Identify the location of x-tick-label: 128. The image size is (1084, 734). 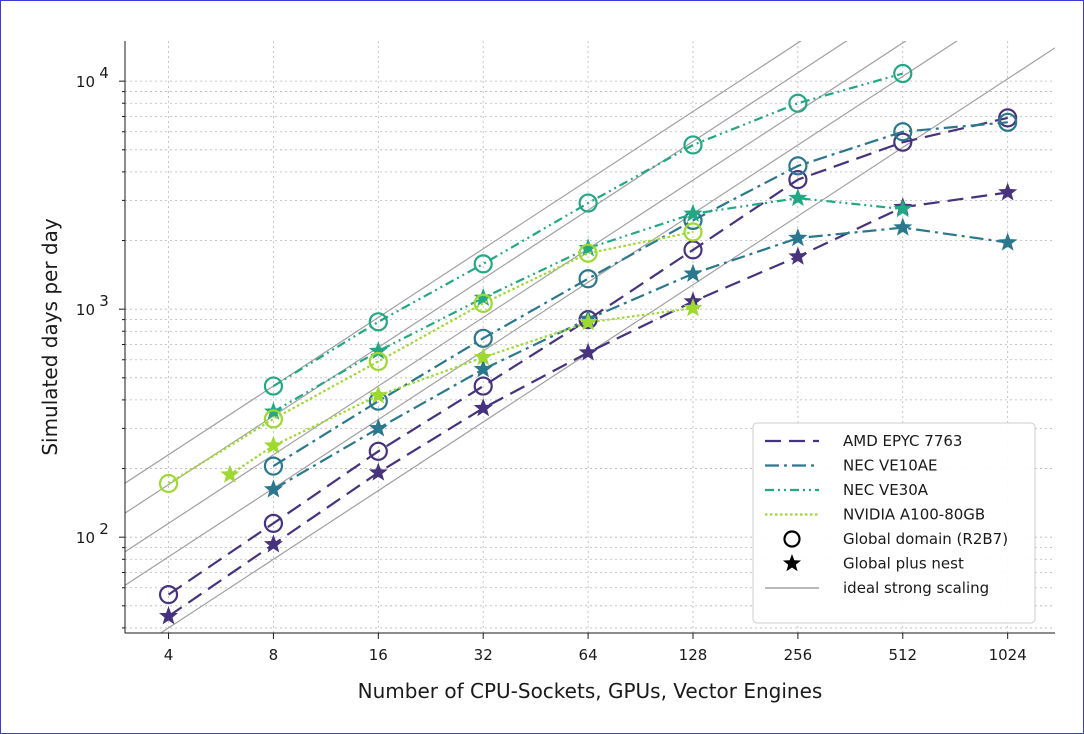
(693, 655).